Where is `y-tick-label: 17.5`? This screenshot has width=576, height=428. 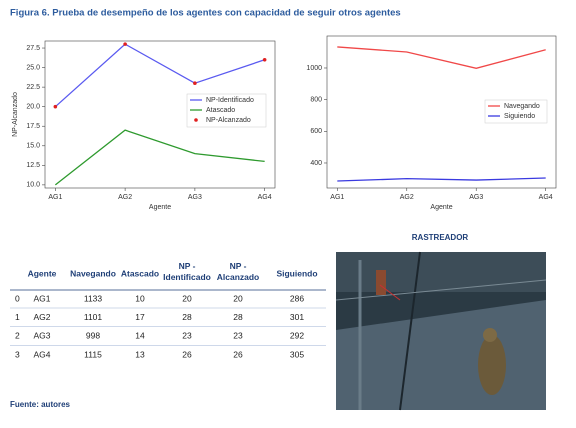
y-tick-label: 17.5 is located at coordinates (33, 126).